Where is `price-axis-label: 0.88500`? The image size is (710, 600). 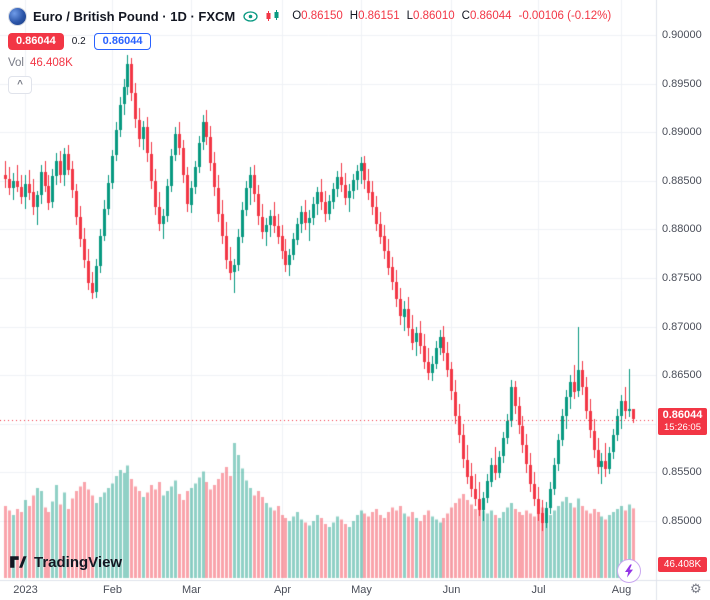
price-axis-label: 0.88500 is located at coordinates (682, 181).